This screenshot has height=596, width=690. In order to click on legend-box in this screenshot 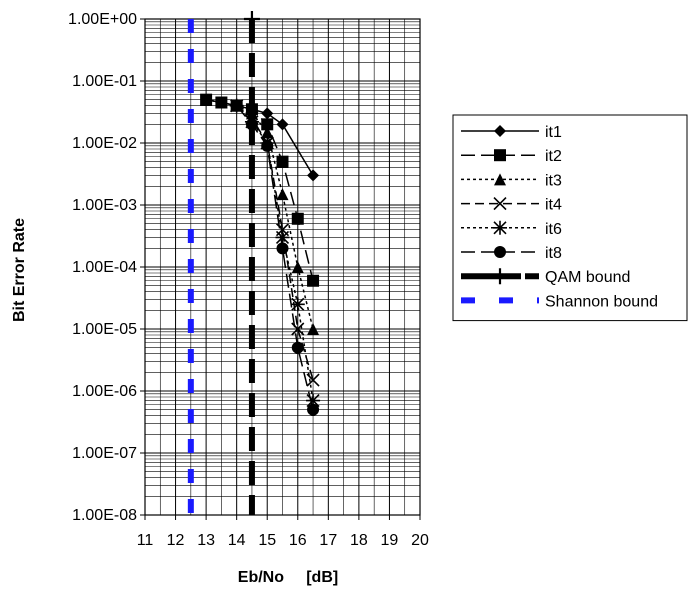, I will do `click(570, 218)`.